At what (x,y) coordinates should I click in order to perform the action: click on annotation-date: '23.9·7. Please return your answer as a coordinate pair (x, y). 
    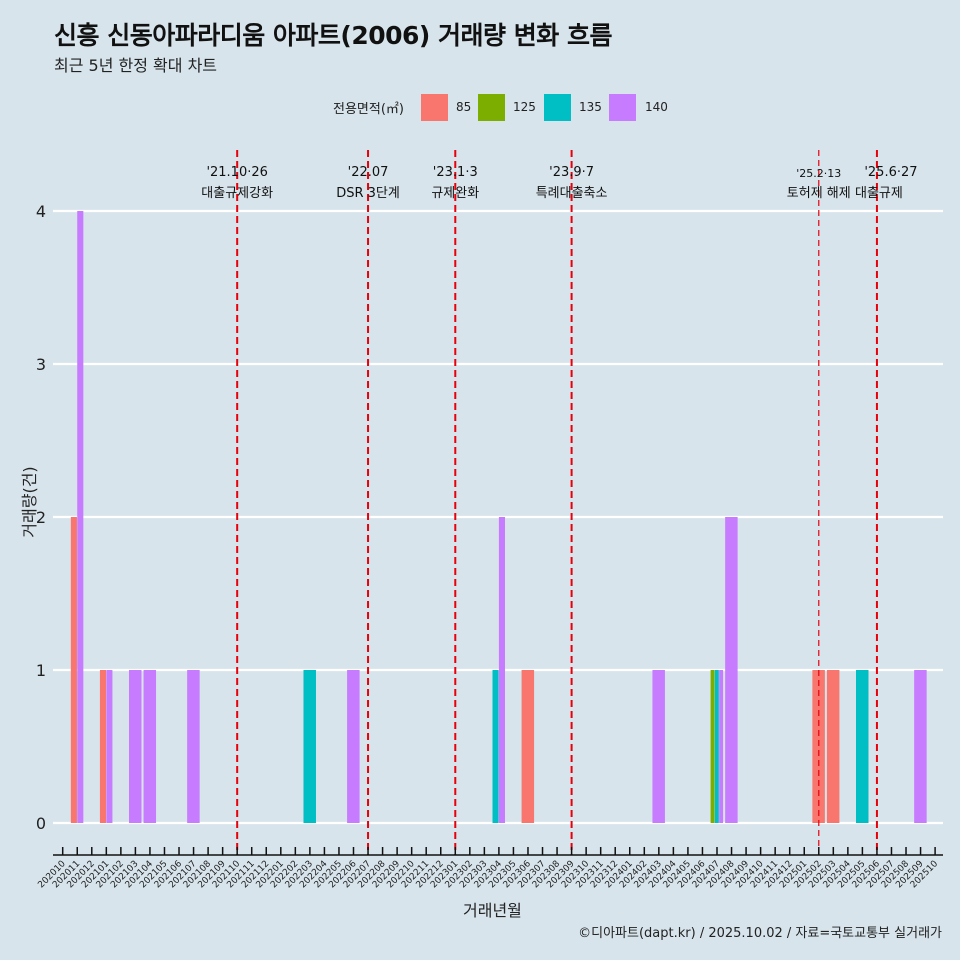
    Looking at the image, I should click on (571, 172).